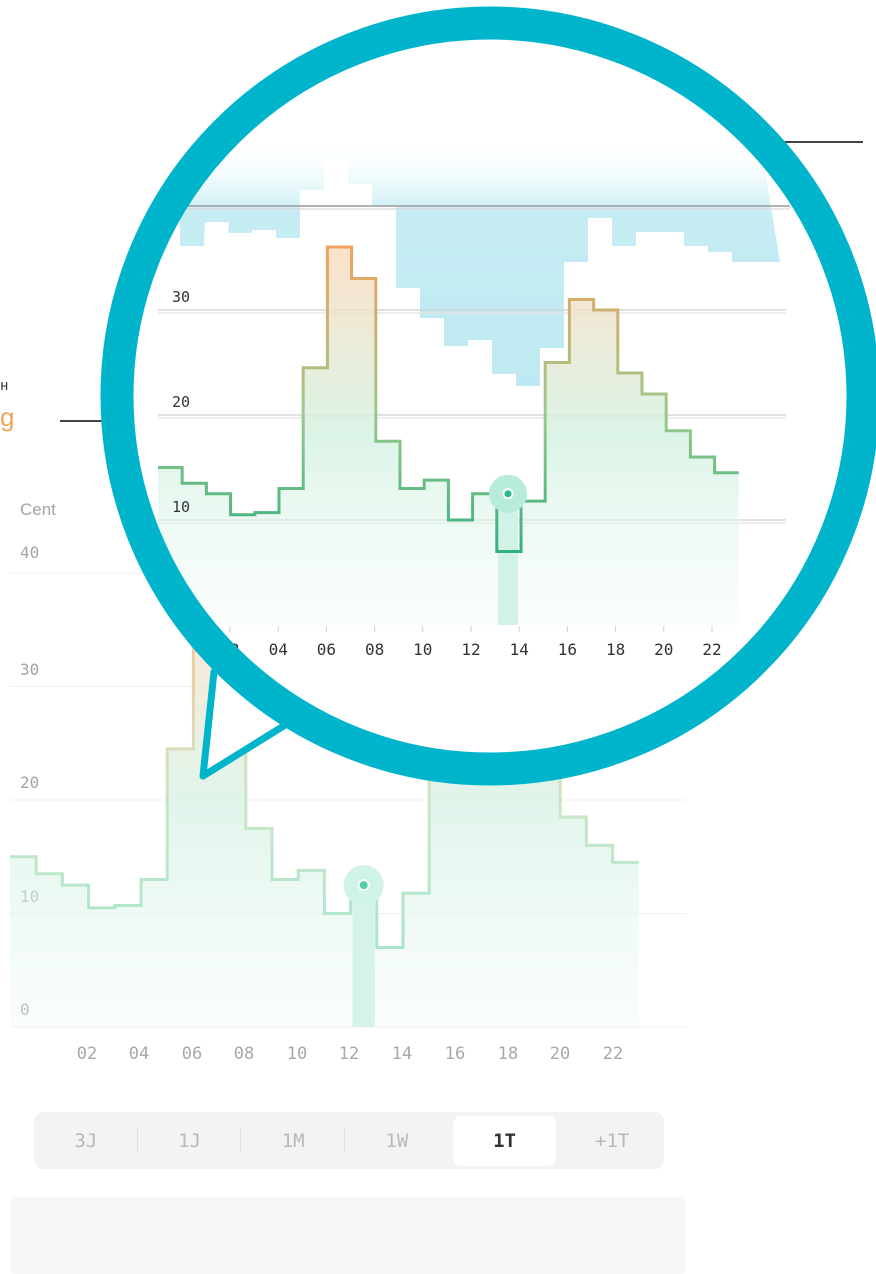 This screenshot has width=876, height=1274. Describe the element at coordinates (139, 1054) in the screenshot. I see `x-tick-04: 04` at that location.